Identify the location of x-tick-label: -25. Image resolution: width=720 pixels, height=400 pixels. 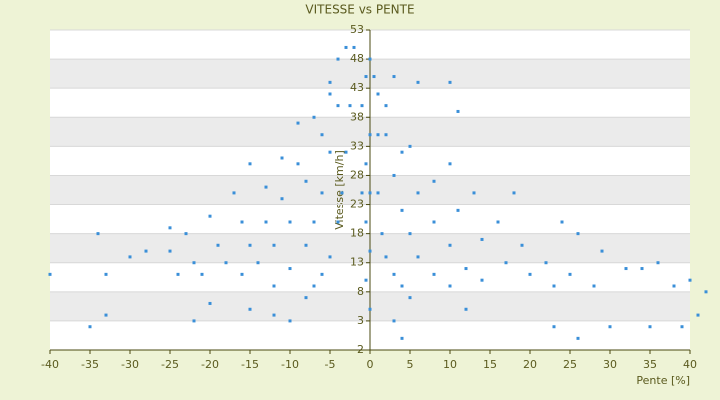
(170, 364).